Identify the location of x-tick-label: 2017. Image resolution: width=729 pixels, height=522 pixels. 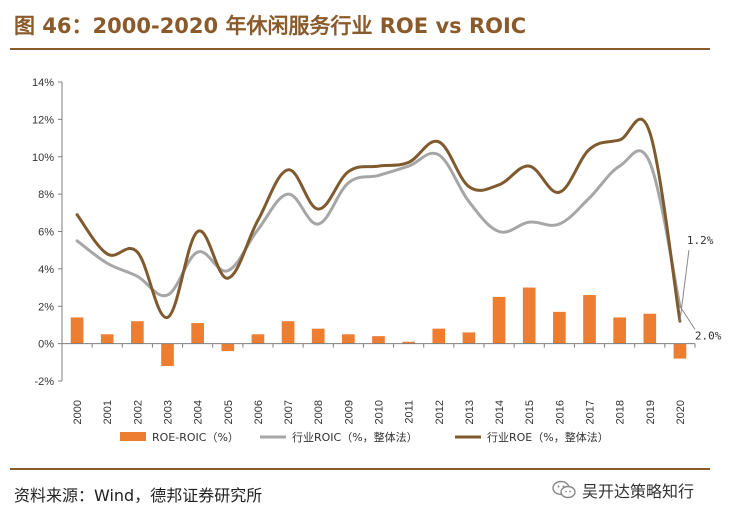
(591, 412).